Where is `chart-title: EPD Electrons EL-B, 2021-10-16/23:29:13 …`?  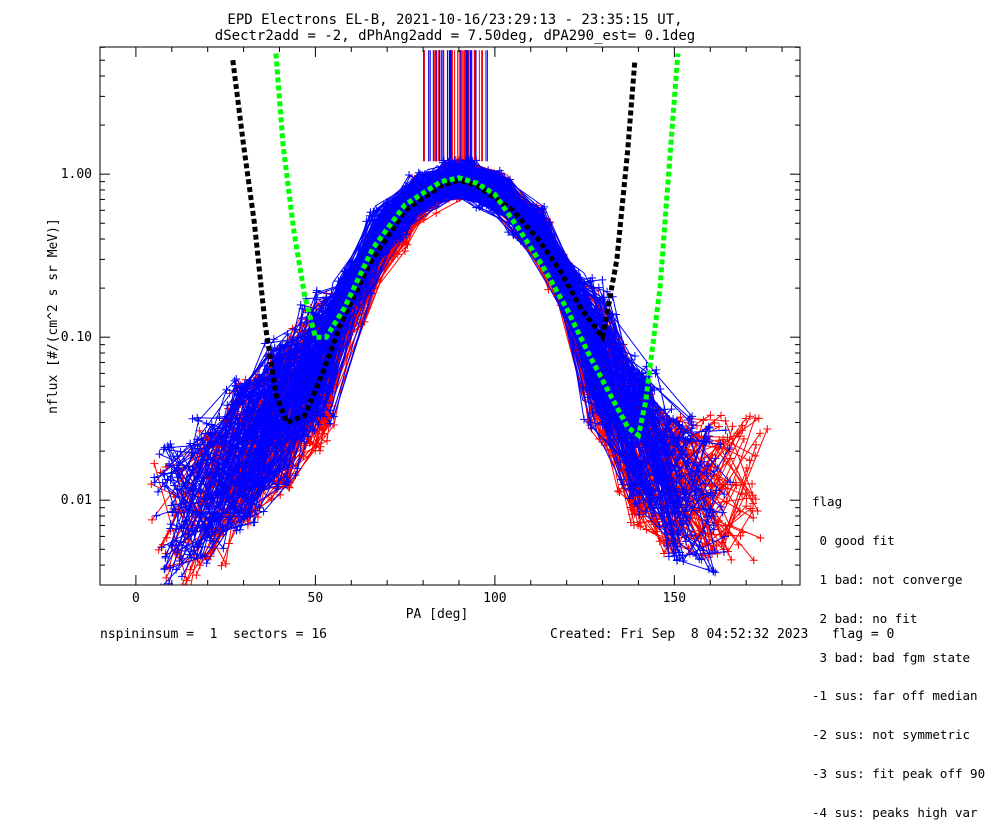
chart-title: EPD Electrons EL-B, 2021-10-16/23:29:13 … is located at coordinates (454, 20).